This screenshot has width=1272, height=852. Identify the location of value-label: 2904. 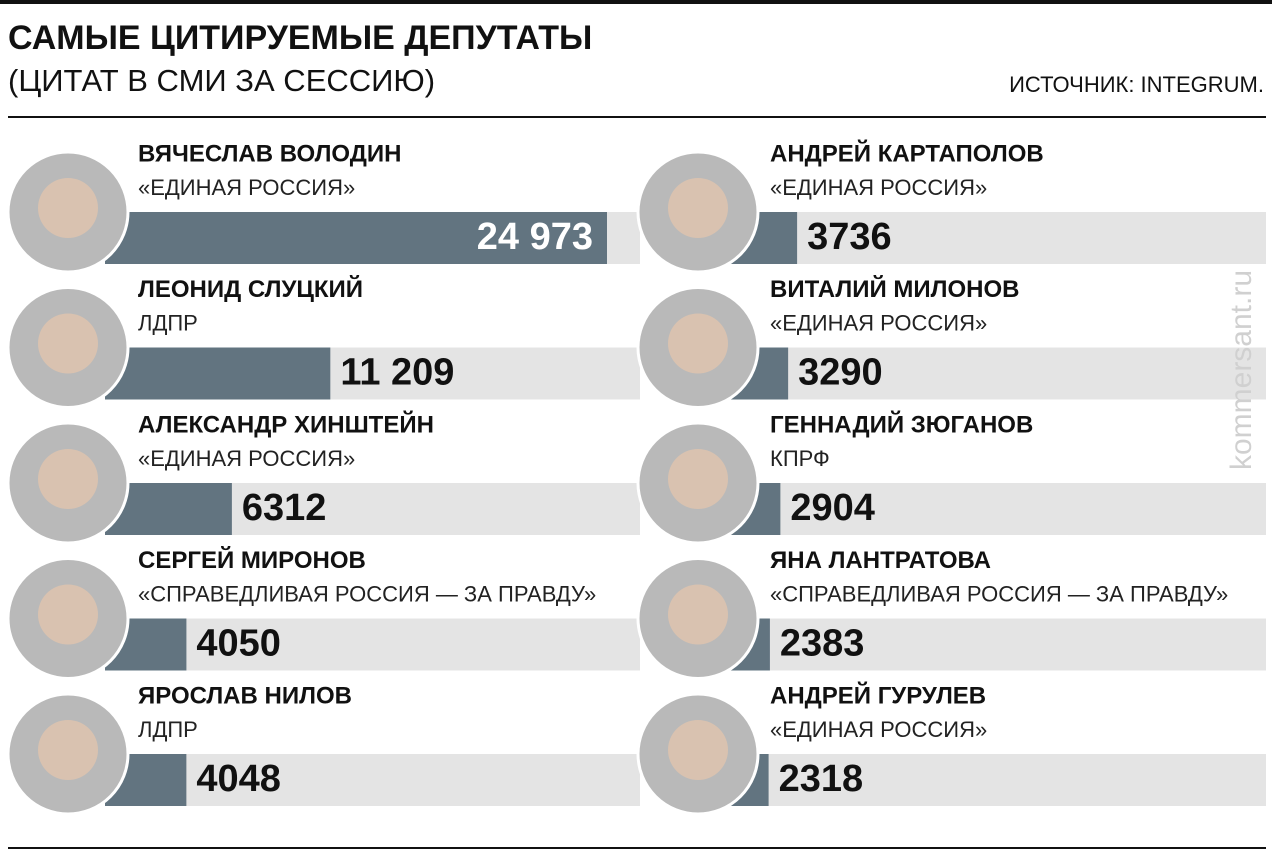
(832, 508).